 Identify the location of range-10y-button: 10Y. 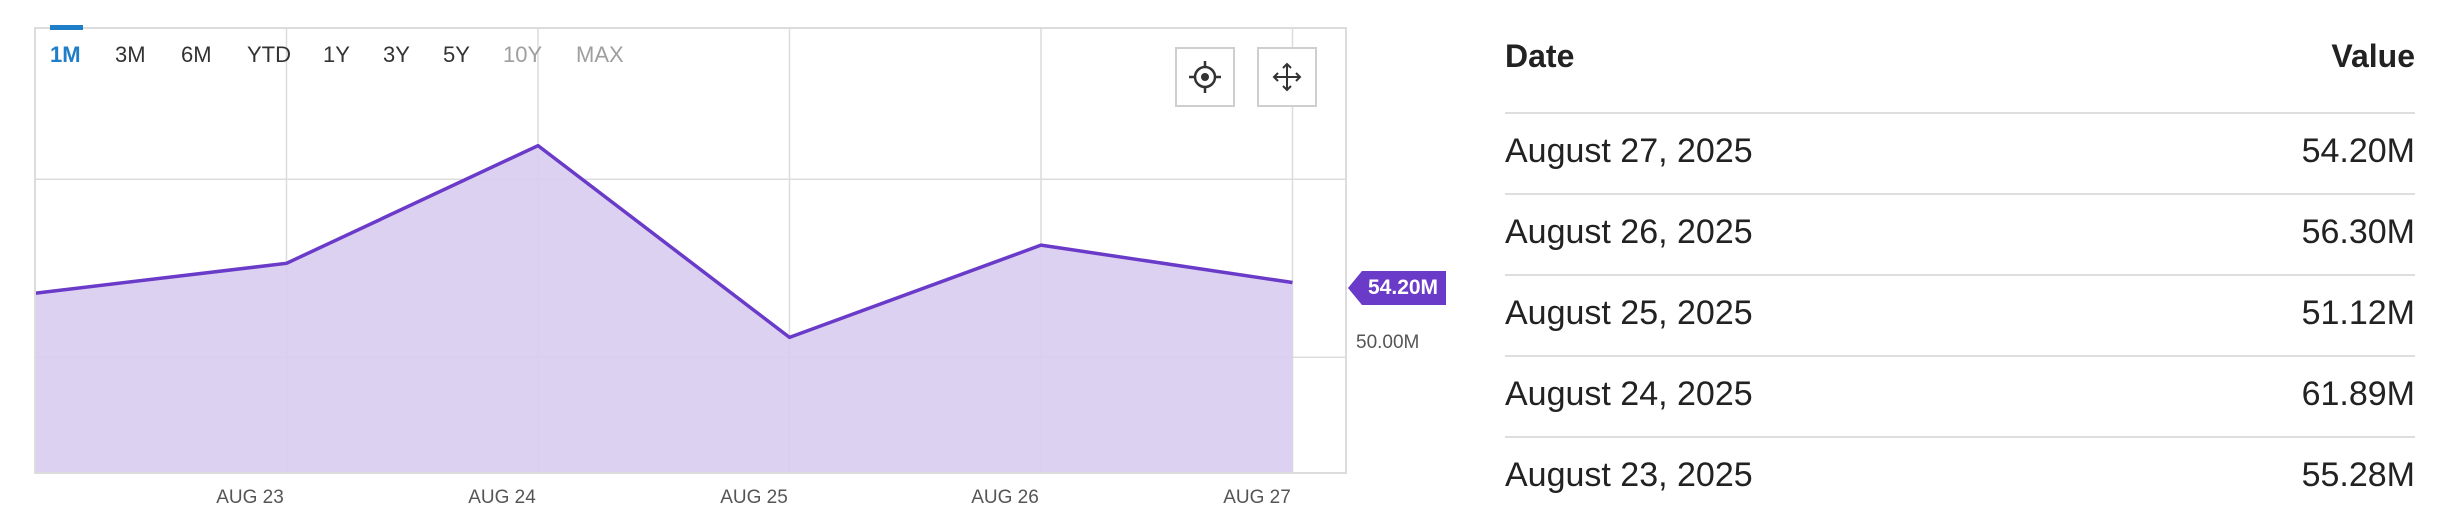
(523, 54).